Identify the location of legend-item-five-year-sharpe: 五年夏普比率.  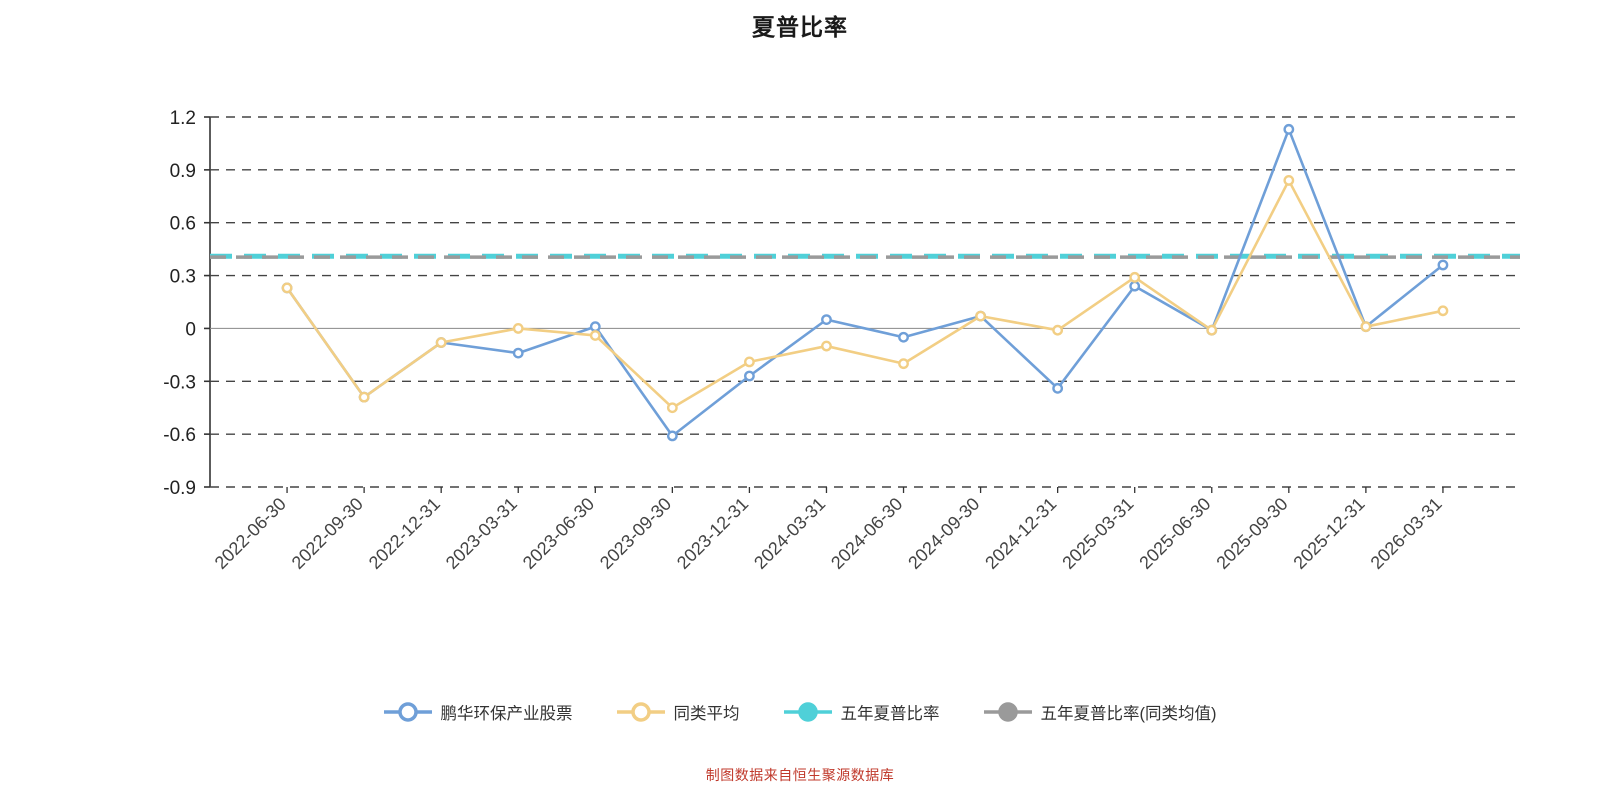
(861, 712).